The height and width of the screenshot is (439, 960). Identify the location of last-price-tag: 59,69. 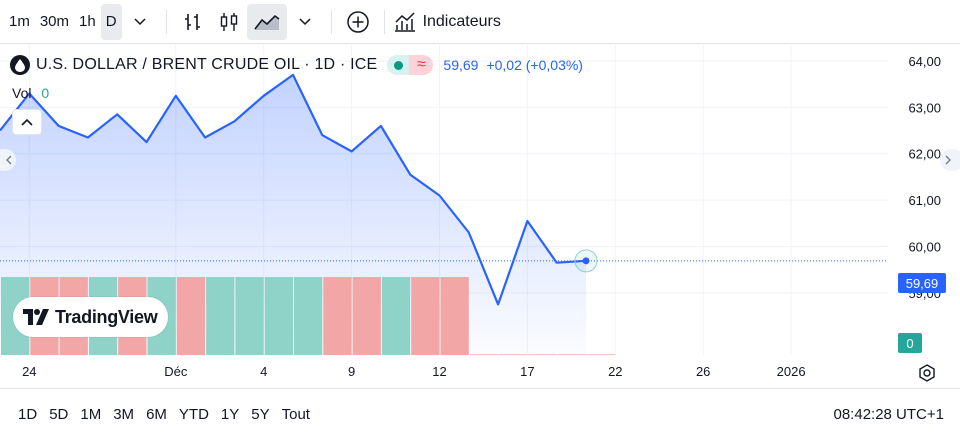
(922, 283).